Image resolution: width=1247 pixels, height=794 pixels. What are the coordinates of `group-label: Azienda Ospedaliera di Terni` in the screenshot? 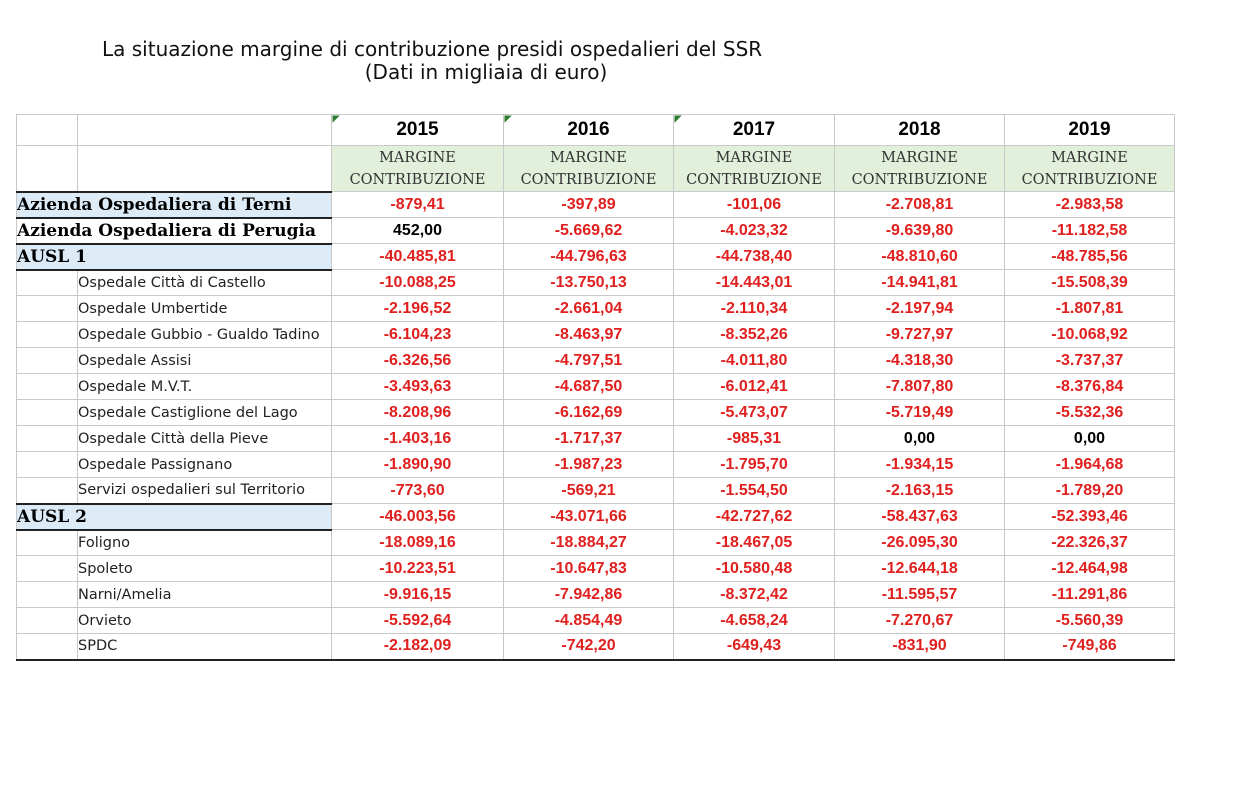 It's located at (174, 204).